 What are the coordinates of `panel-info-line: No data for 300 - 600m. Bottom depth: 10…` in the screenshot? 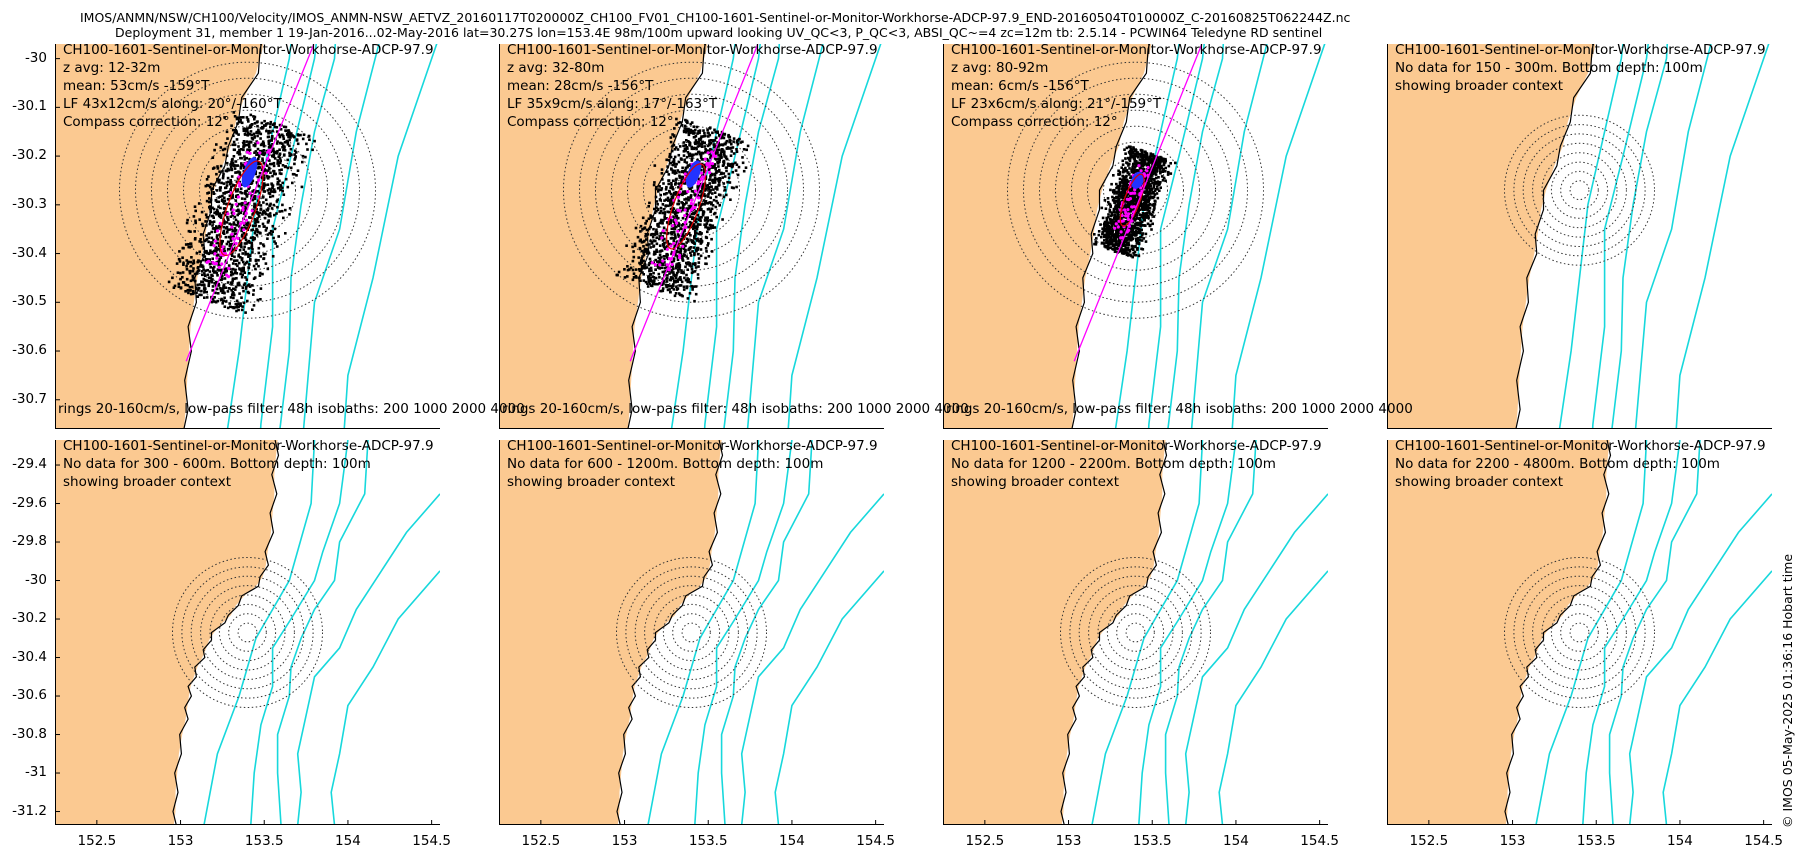 It's located at (217, 464).